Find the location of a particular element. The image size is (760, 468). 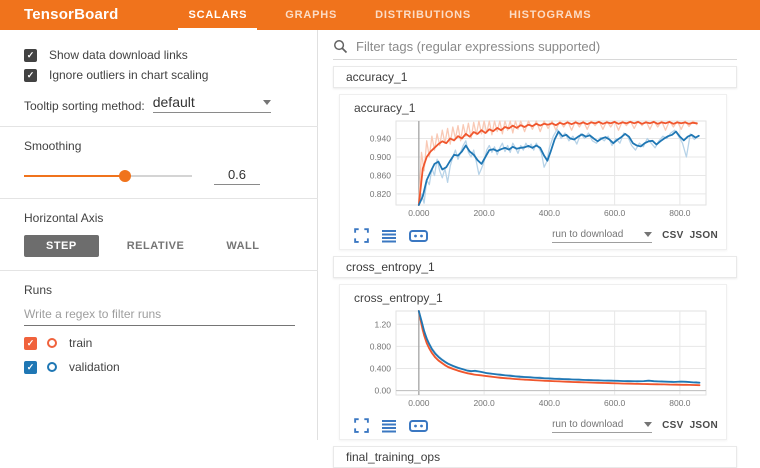

axis-button-step: STEP is located at coordinates (61, 246).